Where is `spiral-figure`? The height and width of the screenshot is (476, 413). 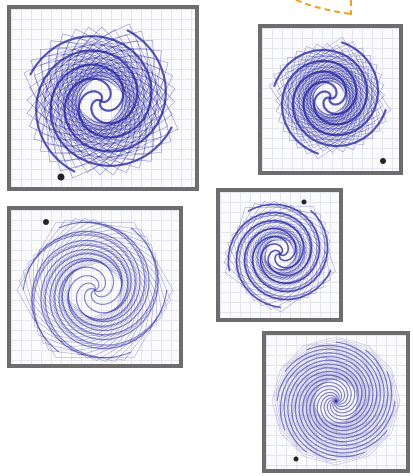 spiral-figure is located at coordinates (95, 290).